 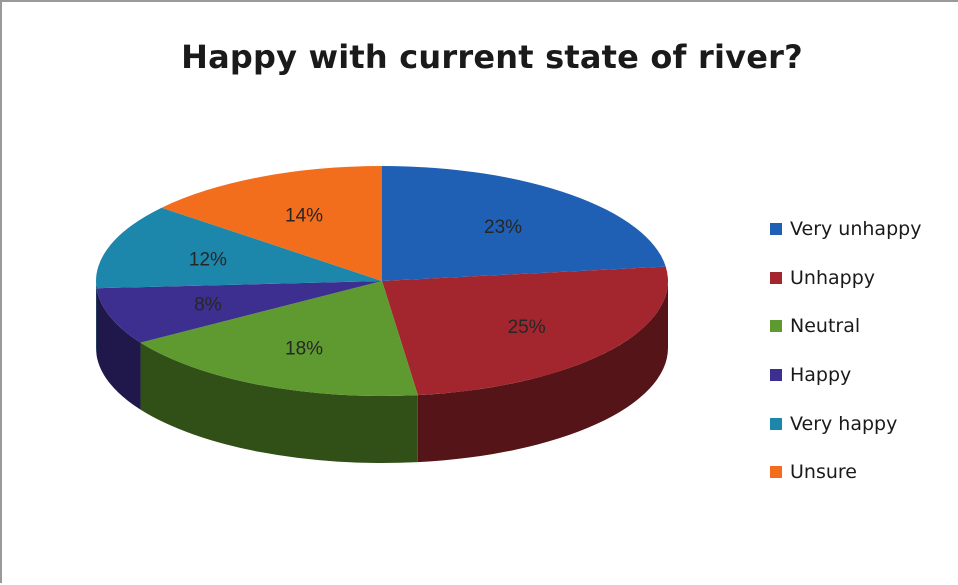 What do you see at coordinates (208, 259) in the screenshot?
I see `data-label-very-happy: 12%` at bounding box center [208, 259].